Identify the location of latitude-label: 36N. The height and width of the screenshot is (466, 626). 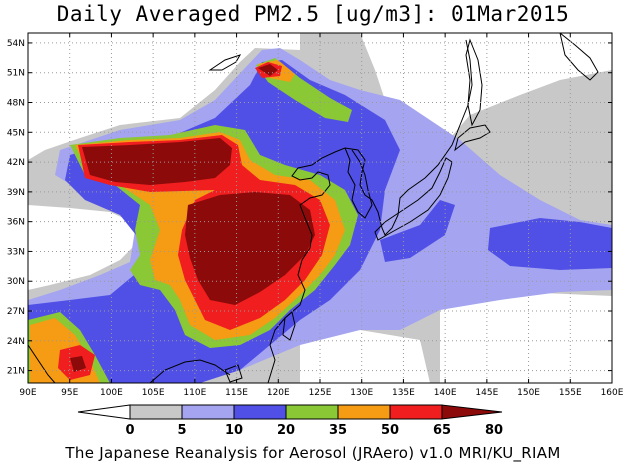
(16, 223).